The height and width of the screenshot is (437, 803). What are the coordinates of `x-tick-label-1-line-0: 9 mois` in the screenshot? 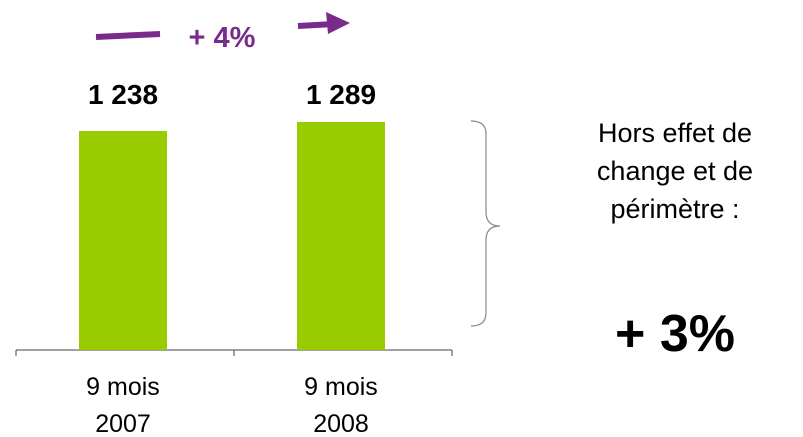 It's located at (341, 387).